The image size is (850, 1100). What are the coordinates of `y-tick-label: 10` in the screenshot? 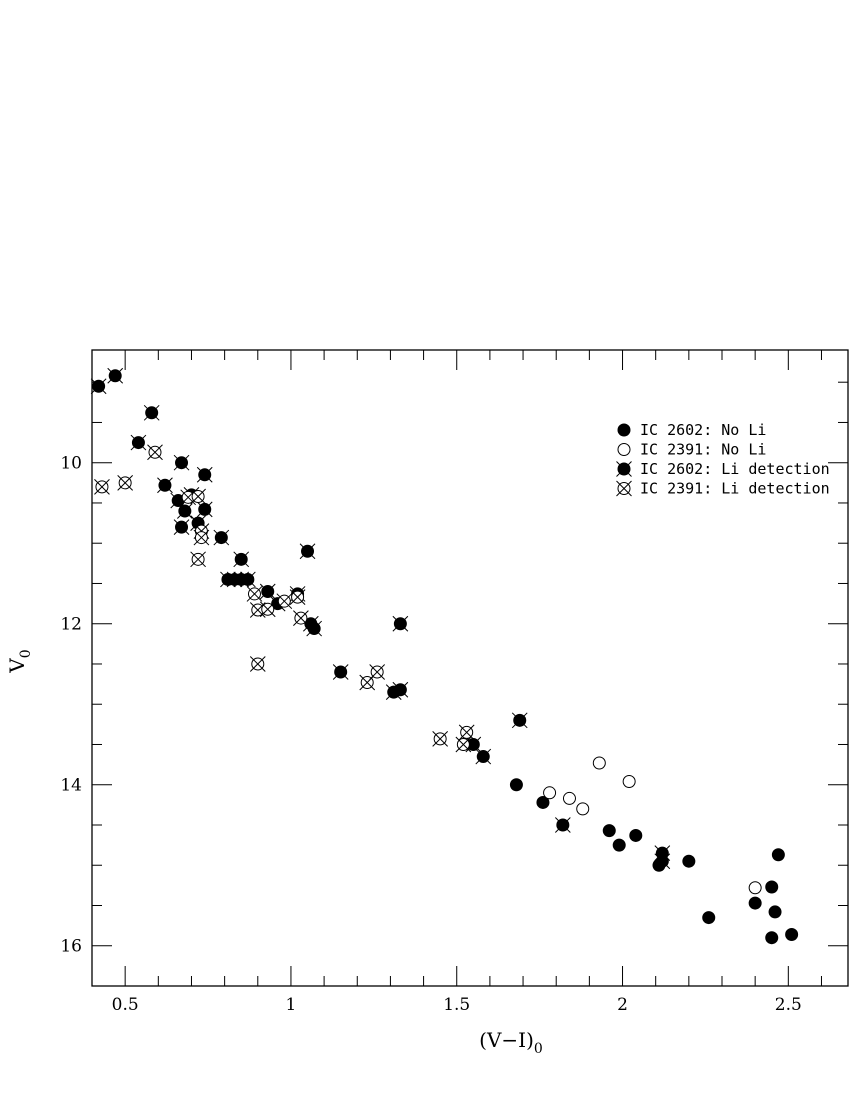 It's located at (71, 464).